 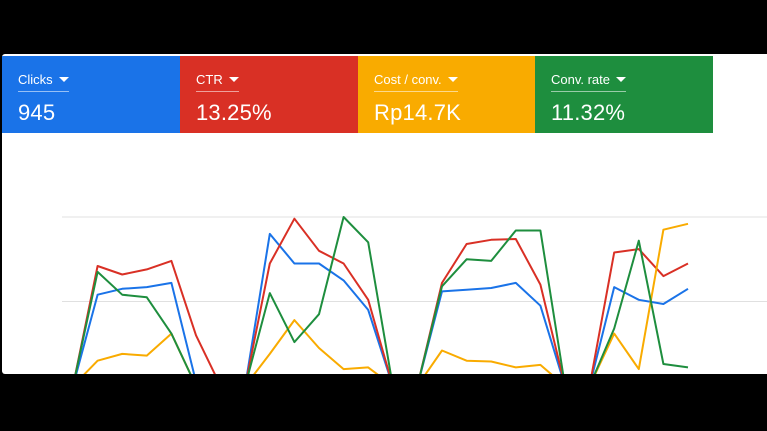 What do you see at coordinates (35, 79) in the screenshot?
I see `metric-label: Clicks` at bounding box center [35, 79].